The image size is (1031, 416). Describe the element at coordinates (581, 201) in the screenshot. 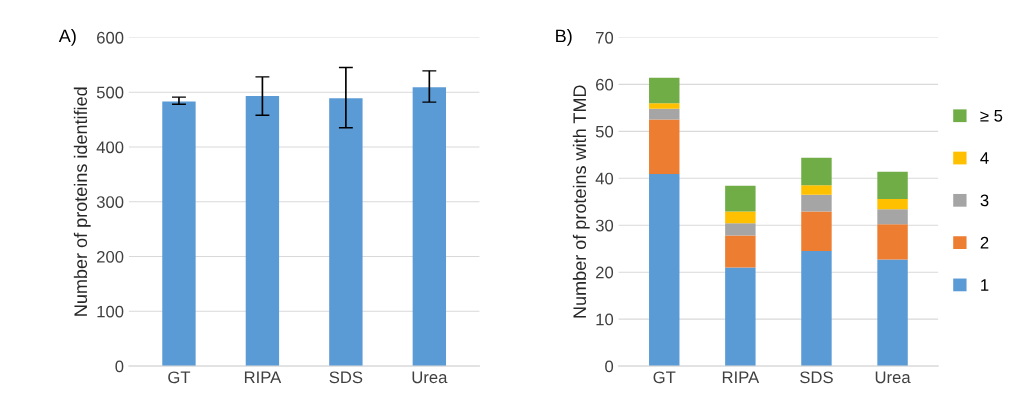

I see `y-axis-title: Number of proteins with TMD` at that location.